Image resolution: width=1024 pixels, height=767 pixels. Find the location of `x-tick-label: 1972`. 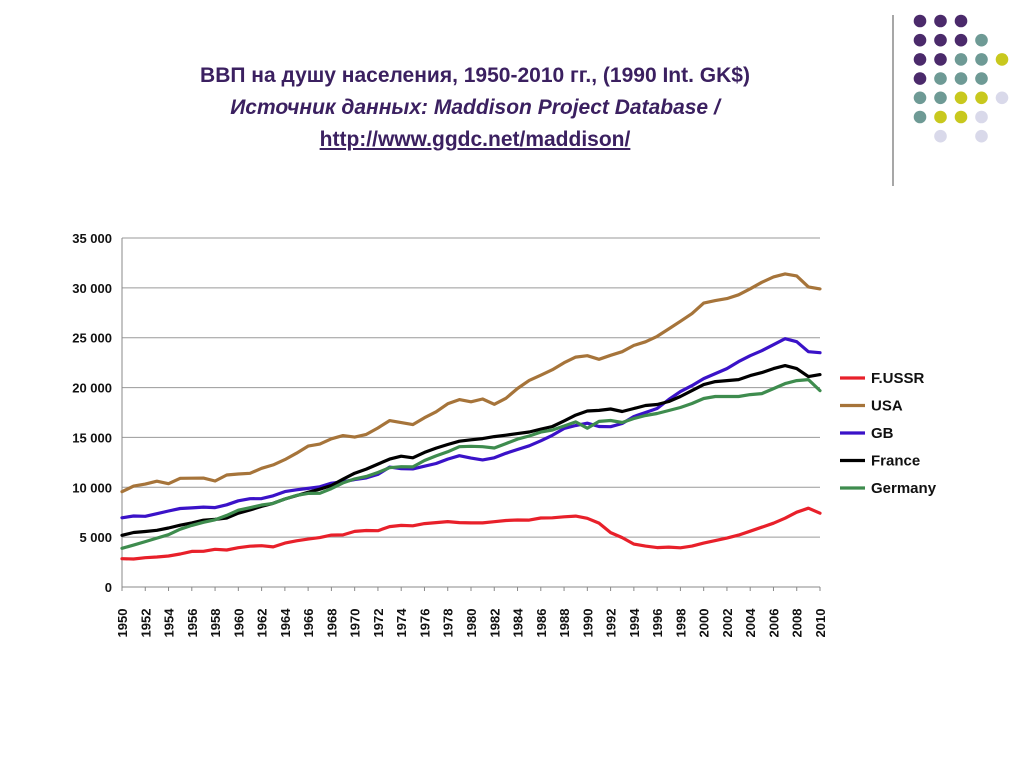

x-tick-label: 1972 is located at coordinates (378, 623).